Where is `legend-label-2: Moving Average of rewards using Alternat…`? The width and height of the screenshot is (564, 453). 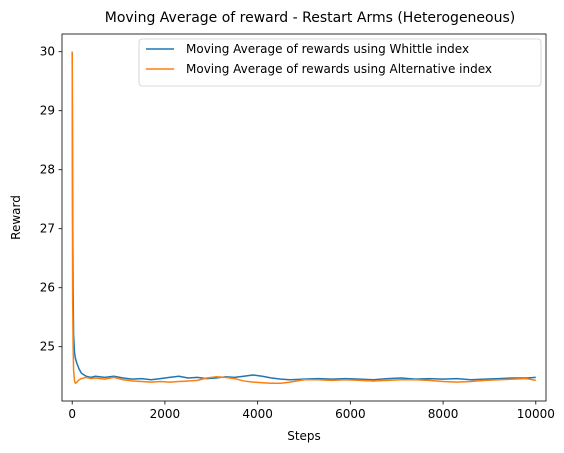
legend-label-2: Moving Average of rewards using Alternat… is located at coordinates (339, 69).